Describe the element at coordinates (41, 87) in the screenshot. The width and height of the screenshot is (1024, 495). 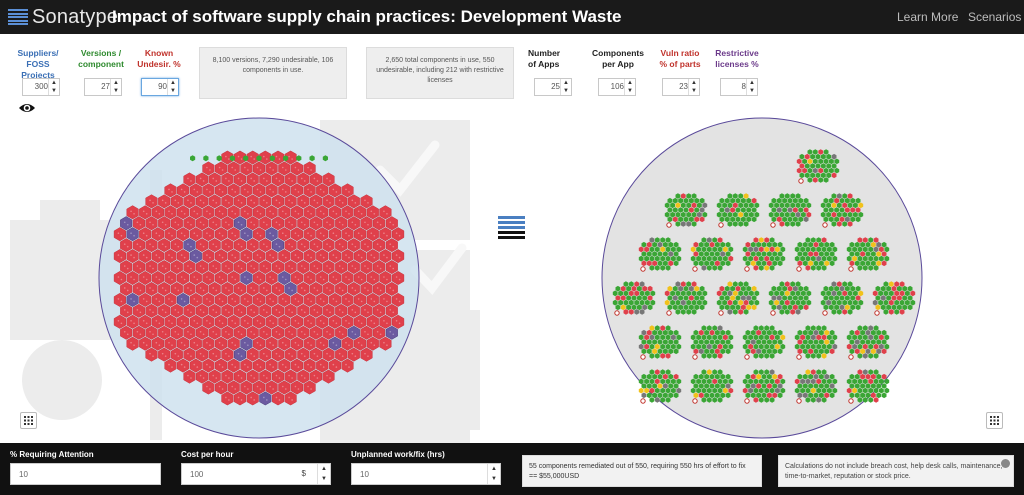
I see `suppliers-stepper: 300 ▲ ▼` at that location.